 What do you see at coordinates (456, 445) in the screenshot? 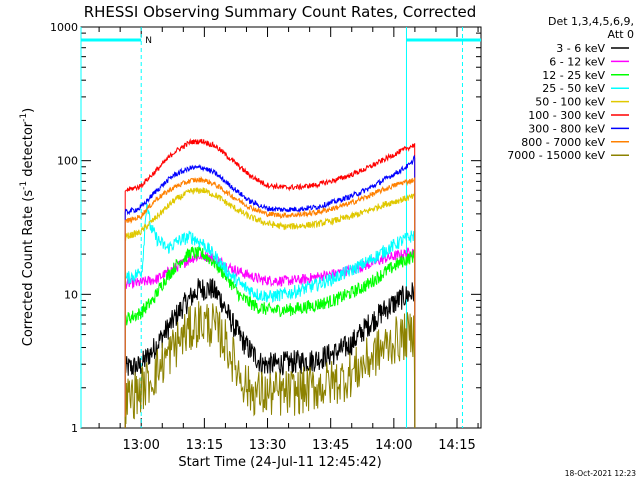
I see `x-tick-label: 14:15` at bounding box center [456, 445].